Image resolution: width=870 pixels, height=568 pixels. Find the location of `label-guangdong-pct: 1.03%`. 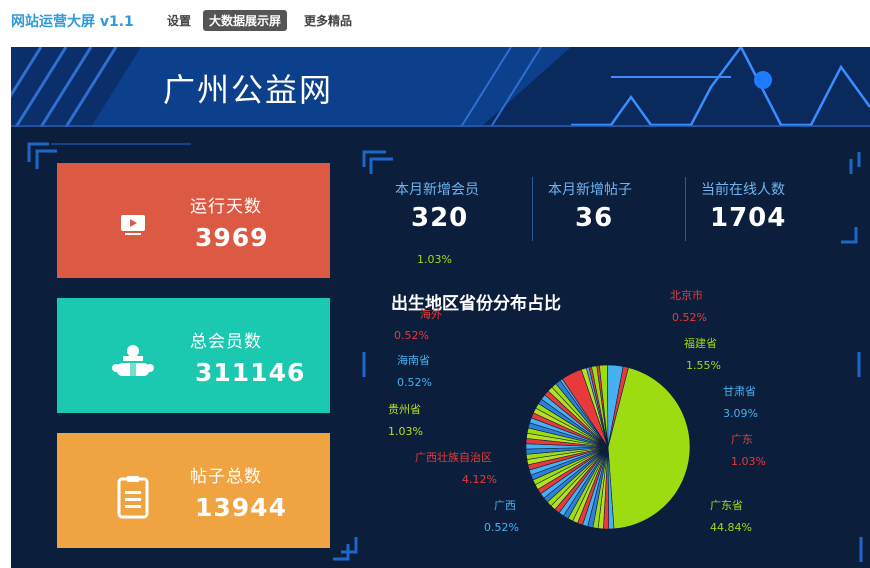

label-guangdong-pct: 1.03% is located at coordinates (748, 461).